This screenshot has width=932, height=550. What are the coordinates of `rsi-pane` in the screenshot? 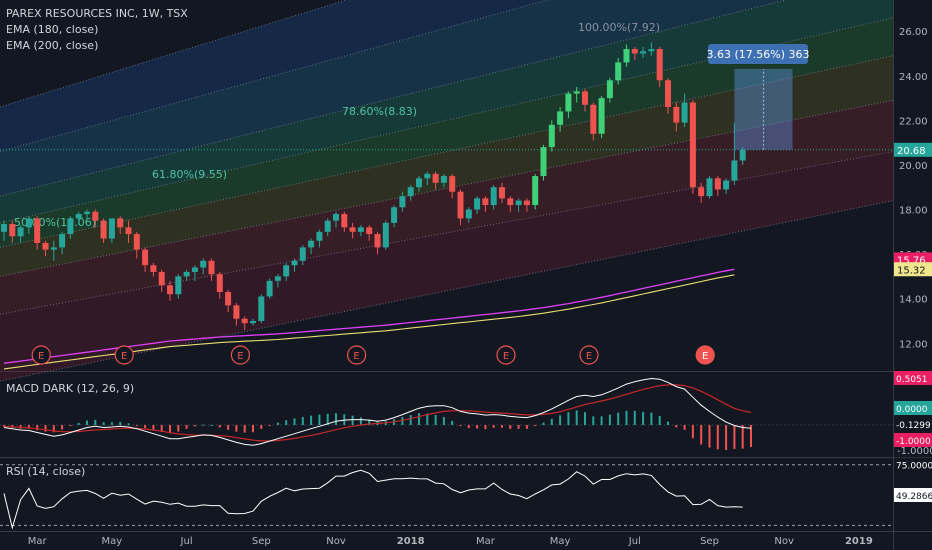 It's located at (446, 497).